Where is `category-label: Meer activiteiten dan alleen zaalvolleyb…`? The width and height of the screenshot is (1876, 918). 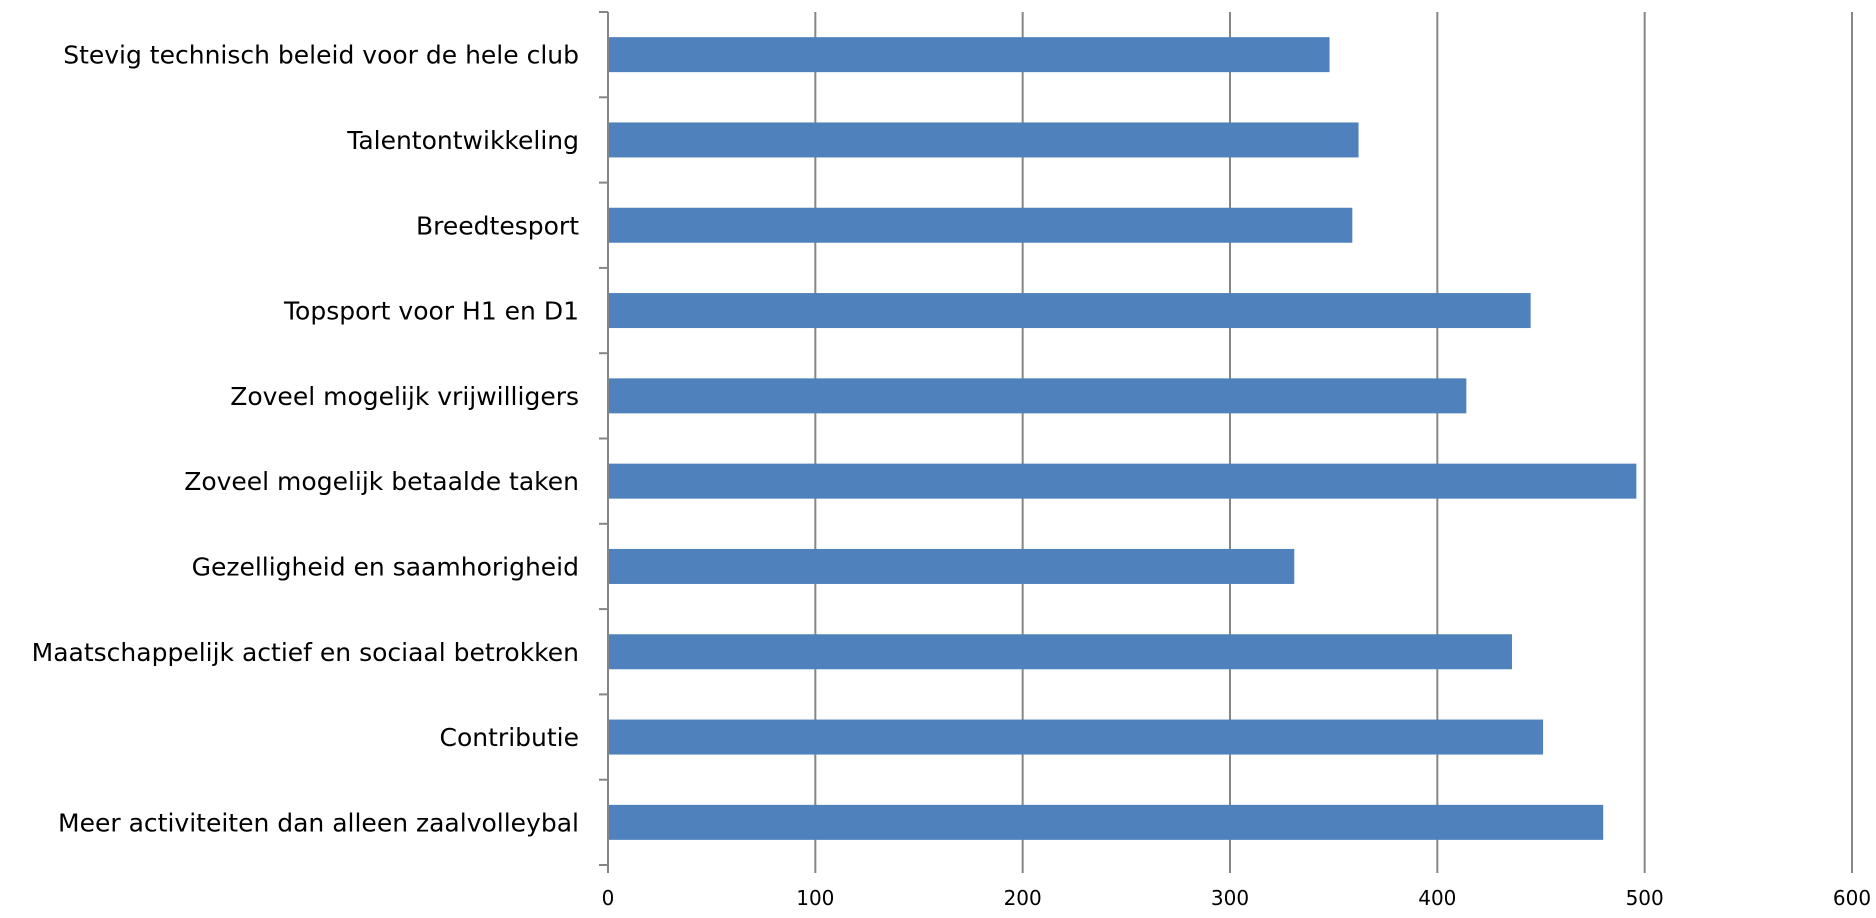
category-label: Meer activiteiten dan alleen zaalvolleyb… is located at coordinates (318, 822).